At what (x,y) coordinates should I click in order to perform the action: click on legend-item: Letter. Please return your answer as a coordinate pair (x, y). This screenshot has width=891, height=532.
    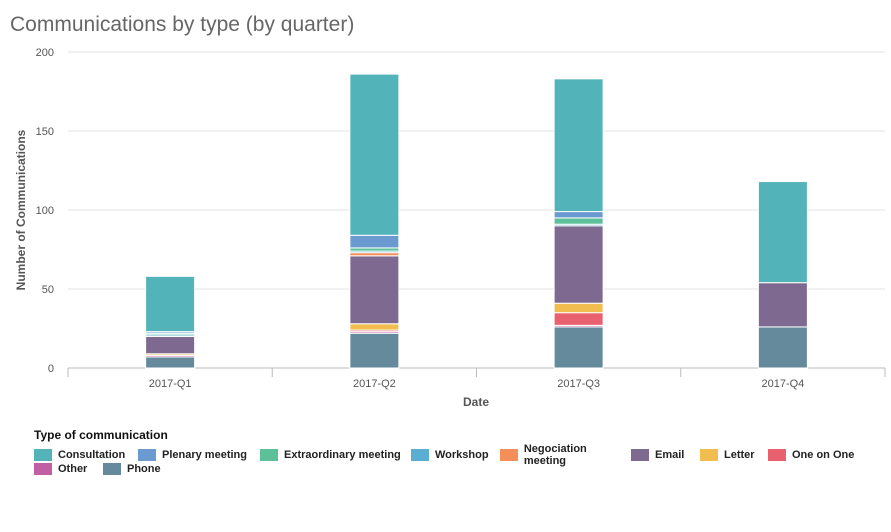
    Looking at the image, I should click on (734, 455).